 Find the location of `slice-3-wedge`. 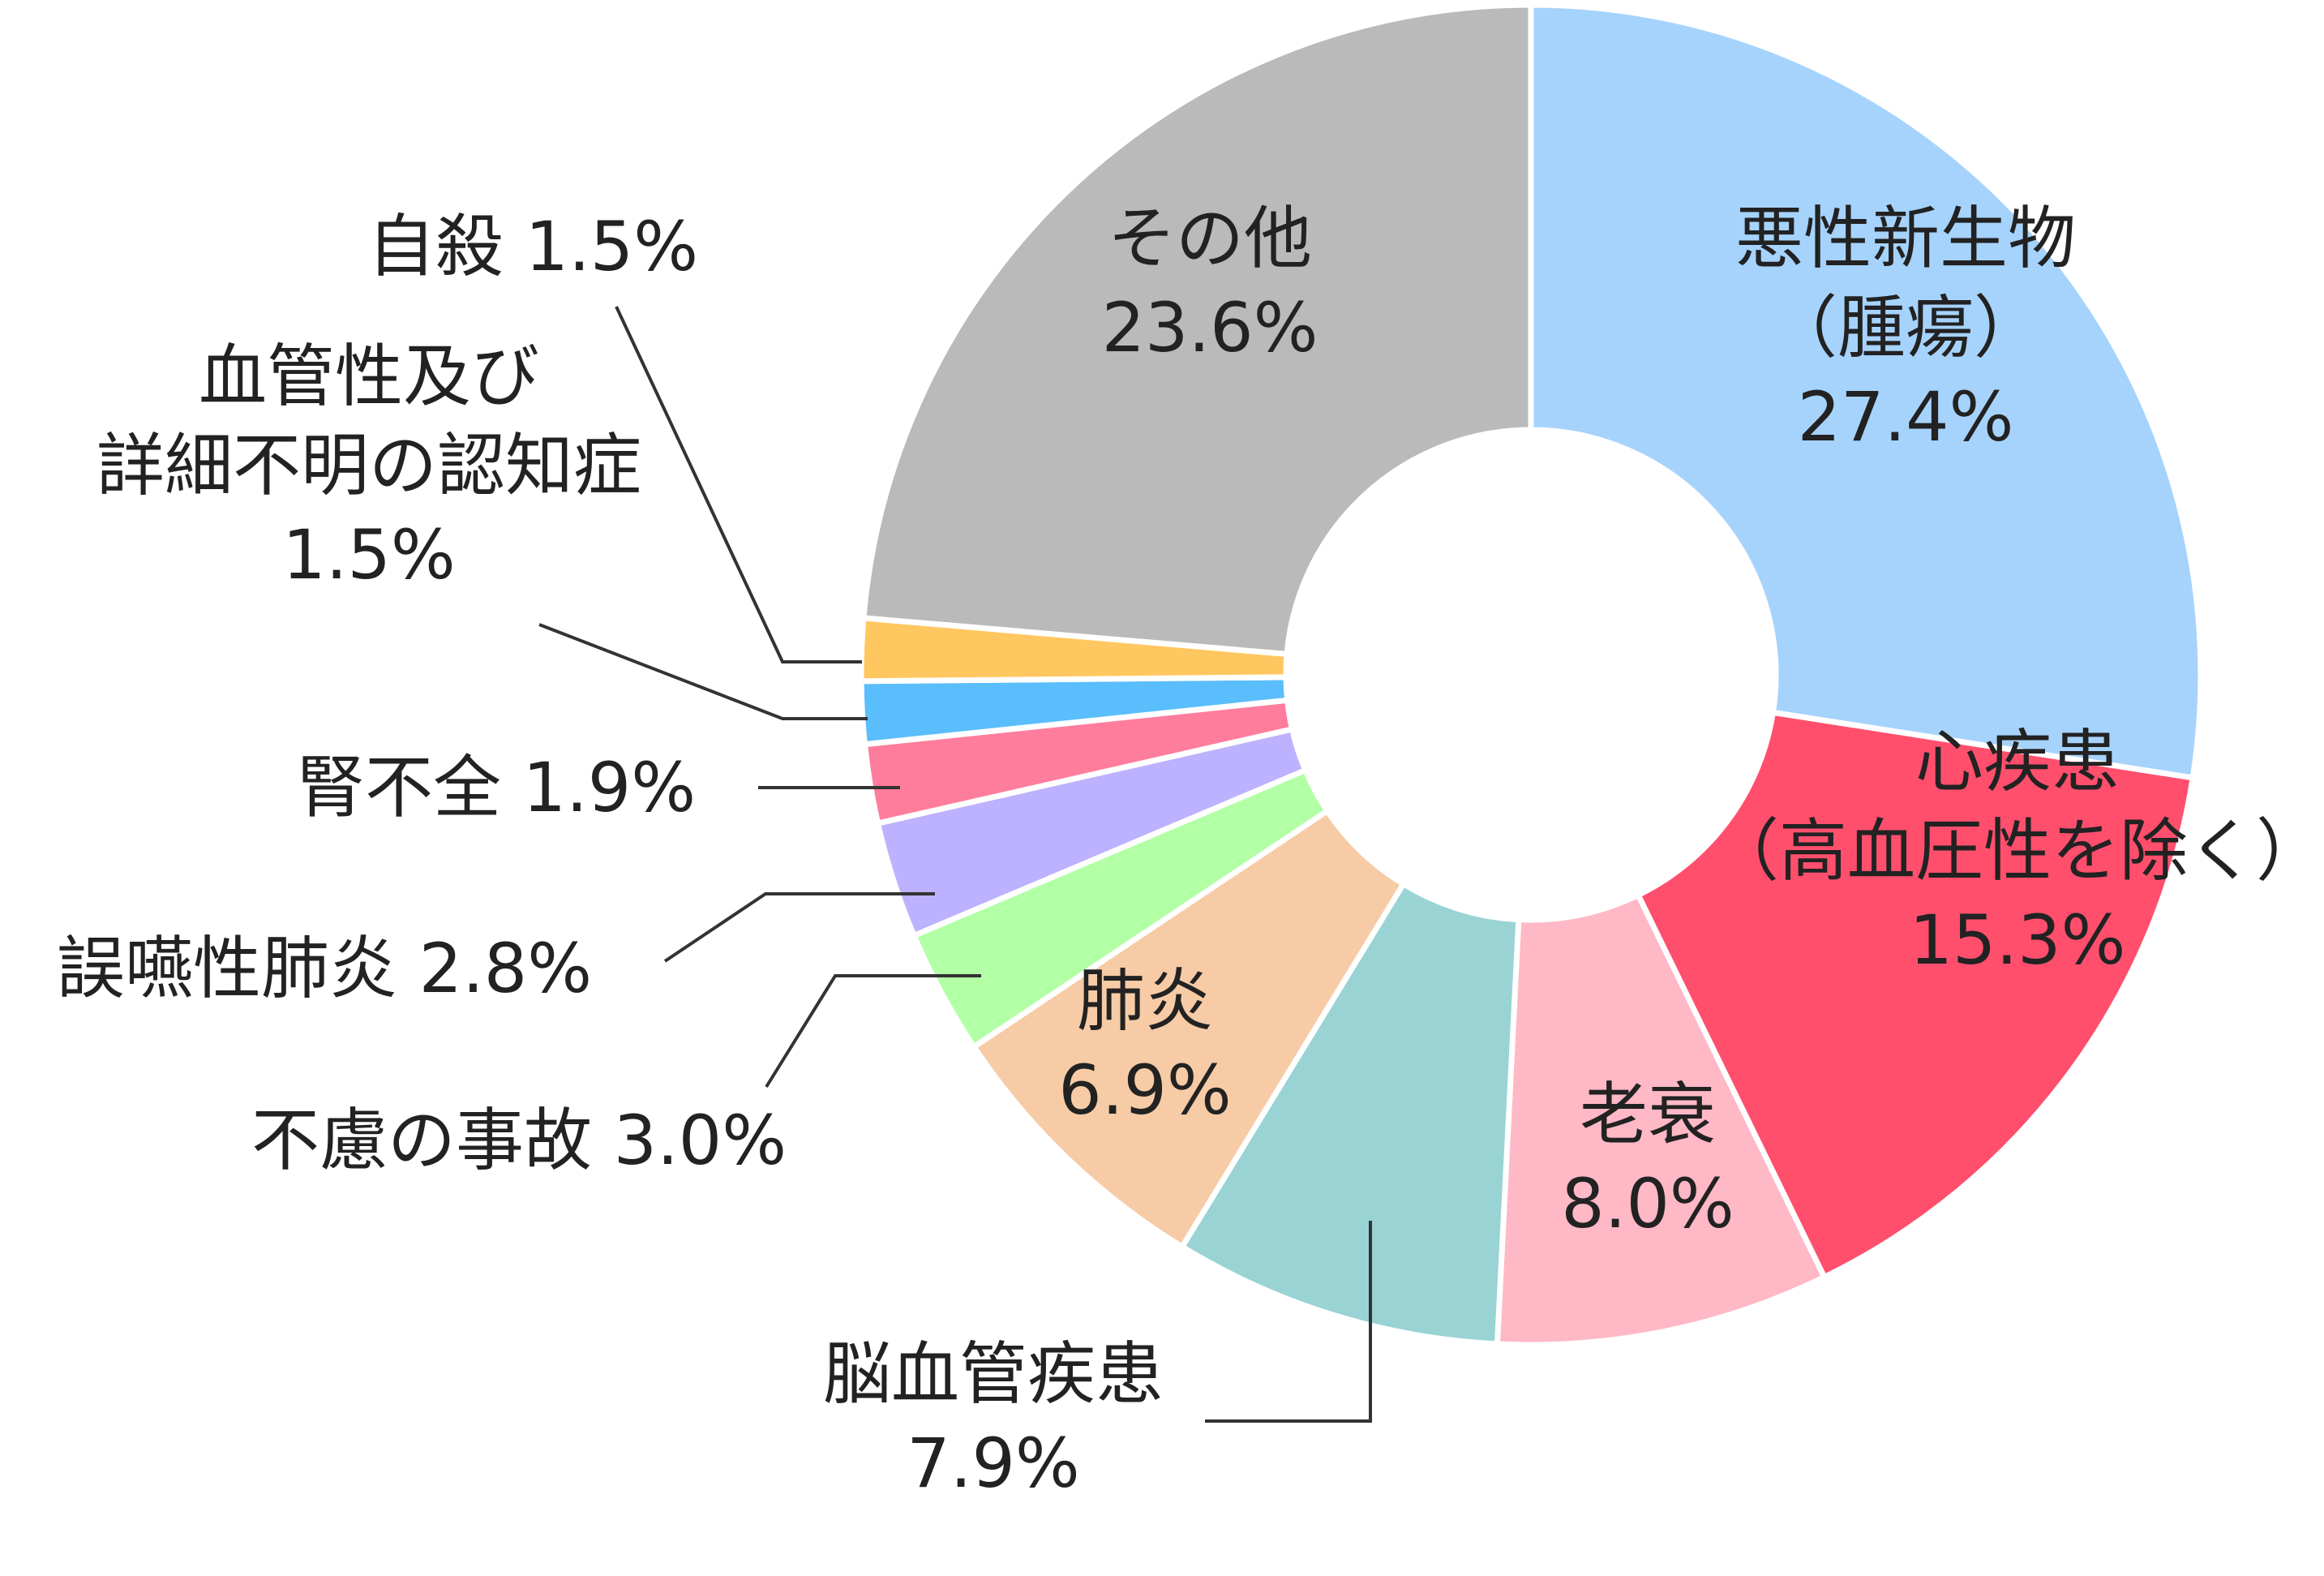

slice-3-wedge is located at coordinates (1350, 1113).